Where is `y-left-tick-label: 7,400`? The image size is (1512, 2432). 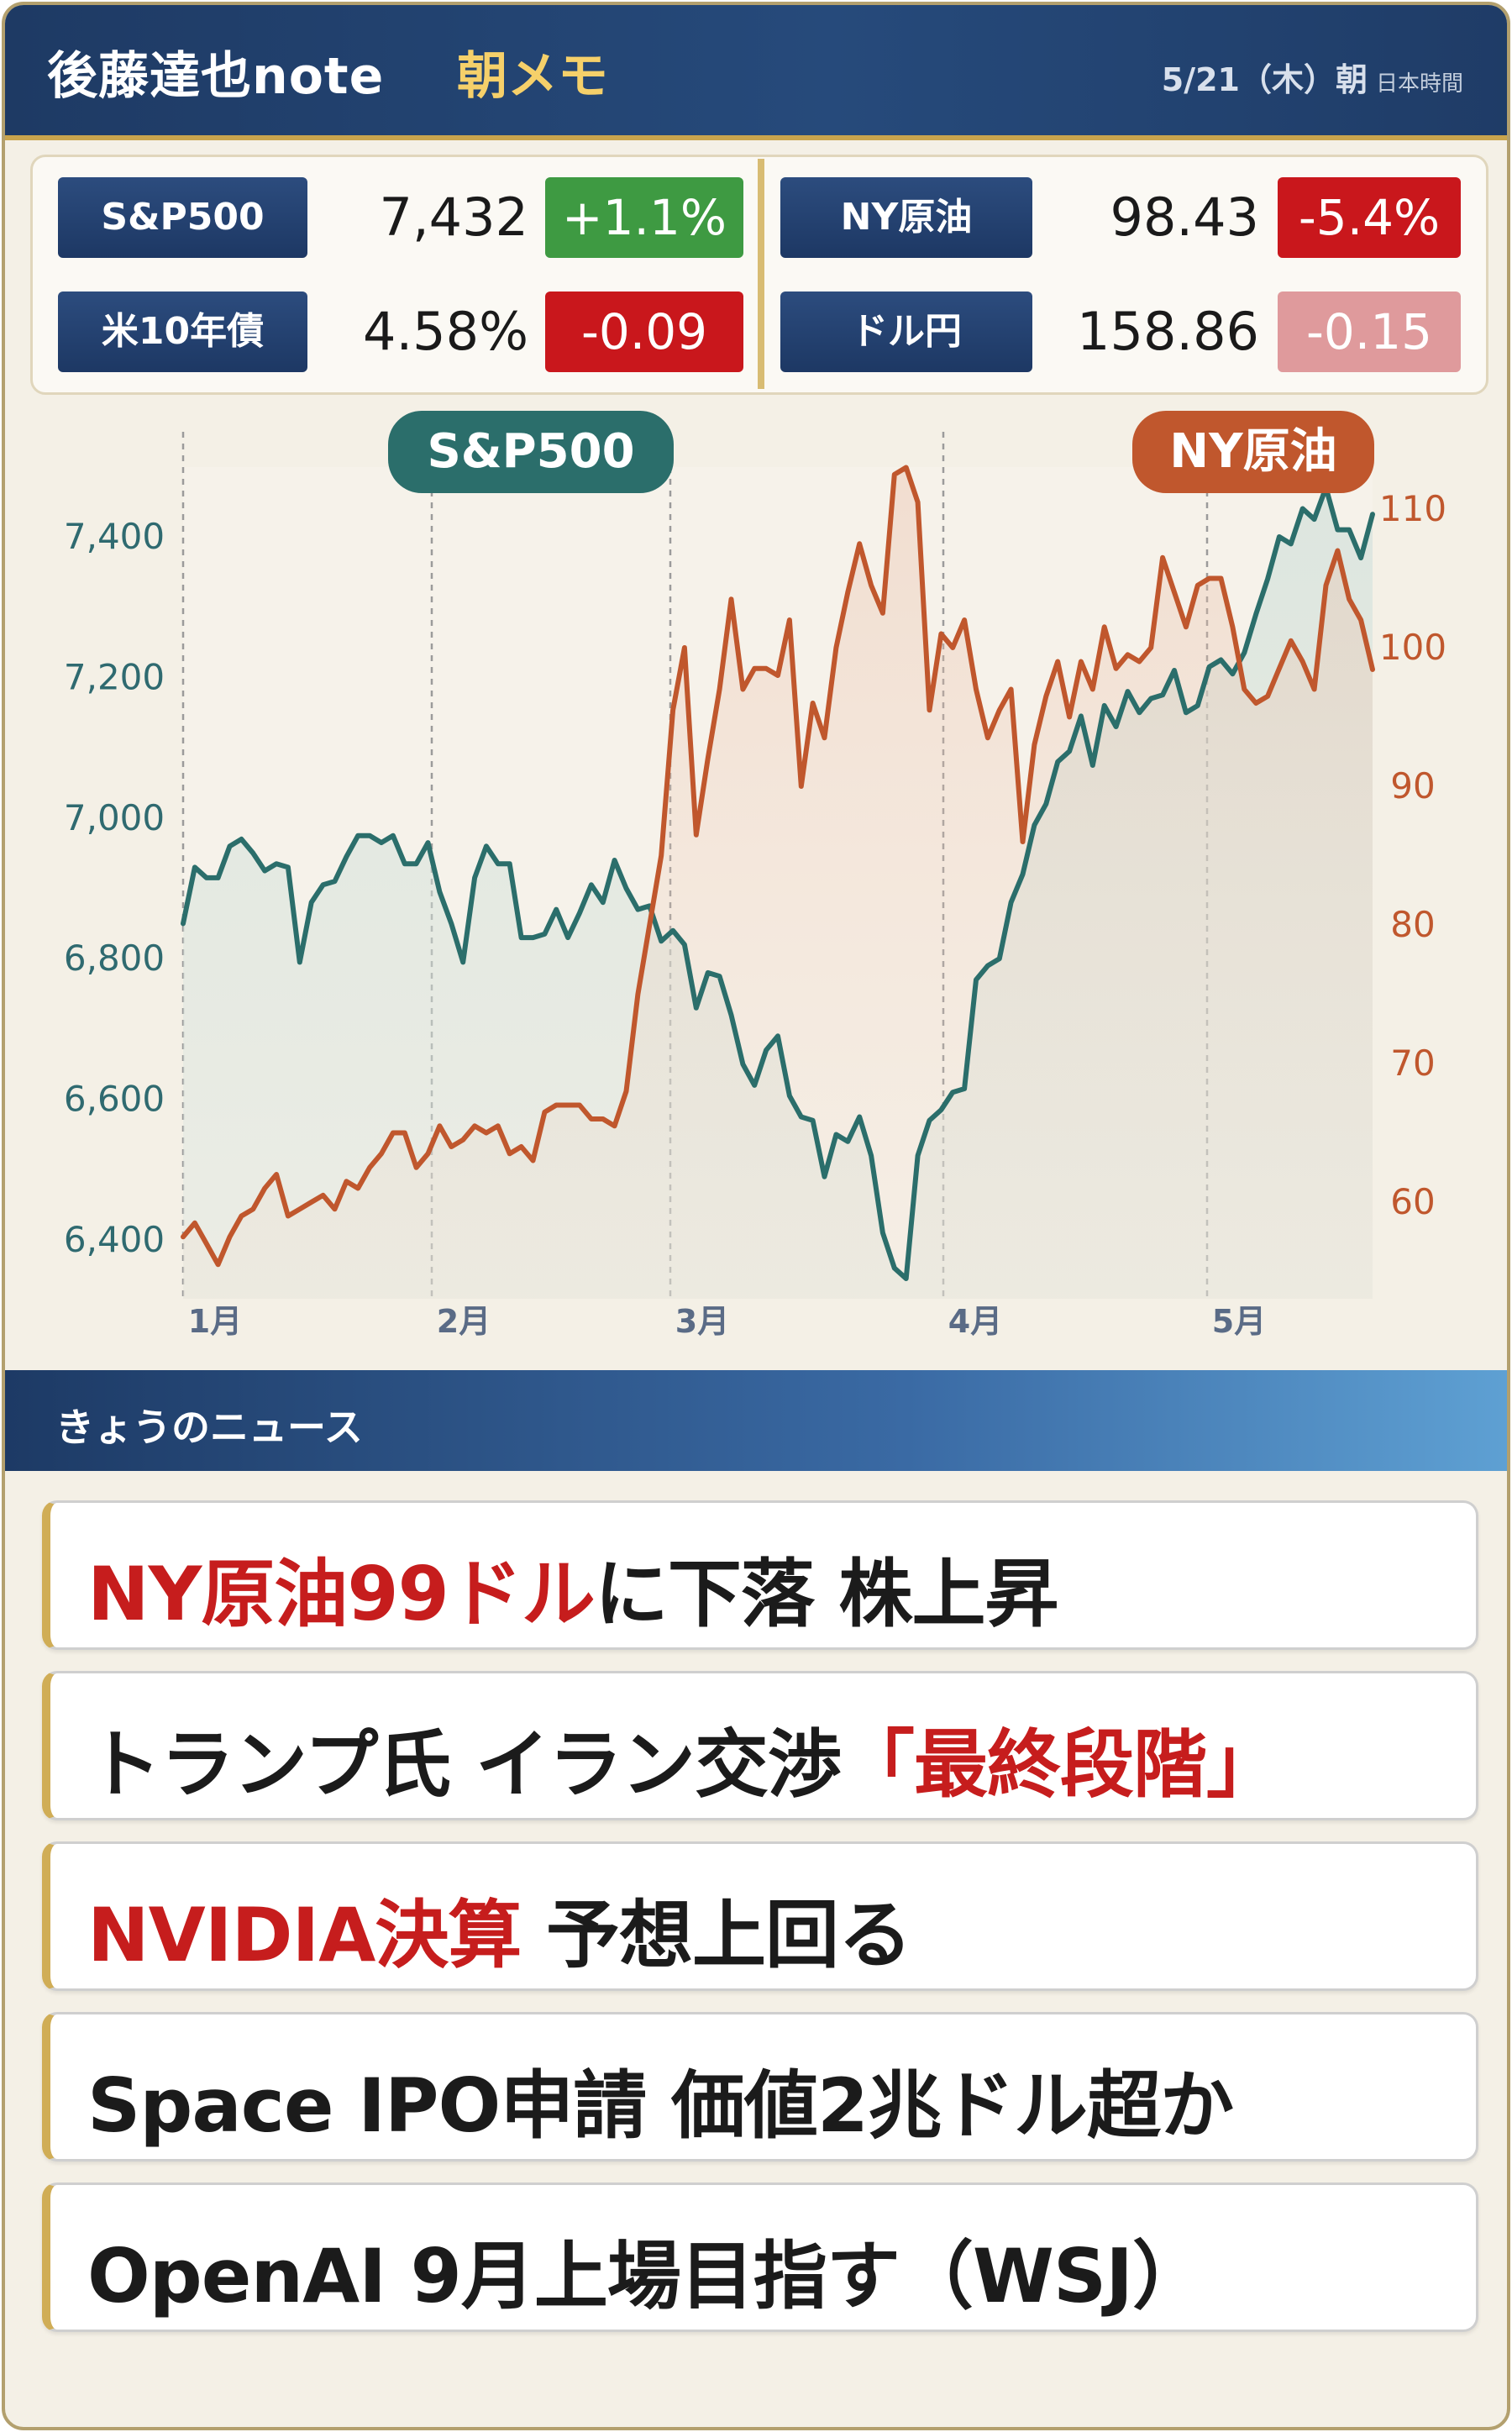
y-left-tick-label: 7,400 is located at coordinates (114, 537).